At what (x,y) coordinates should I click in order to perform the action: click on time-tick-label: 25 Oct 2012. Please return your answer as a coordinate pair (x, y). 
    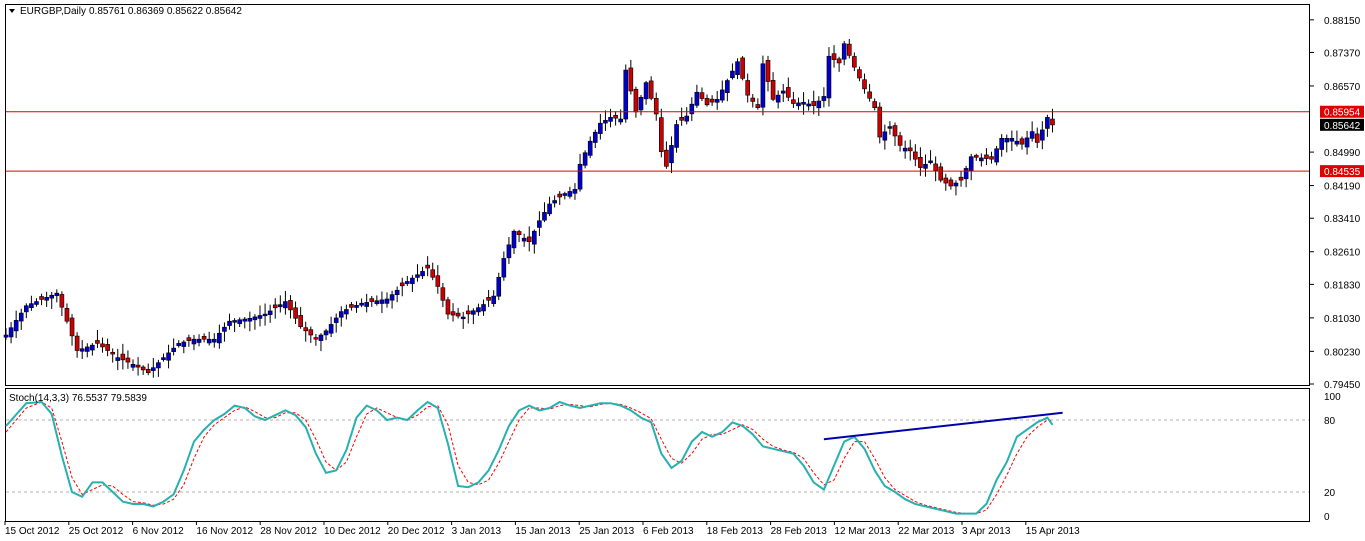
    Looking at the image, I should click on (96, 531).